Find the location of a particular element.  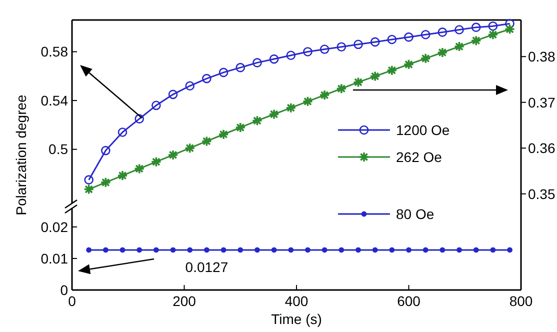

y-tick-label: 0.01 is located at coordinates (54, 258).